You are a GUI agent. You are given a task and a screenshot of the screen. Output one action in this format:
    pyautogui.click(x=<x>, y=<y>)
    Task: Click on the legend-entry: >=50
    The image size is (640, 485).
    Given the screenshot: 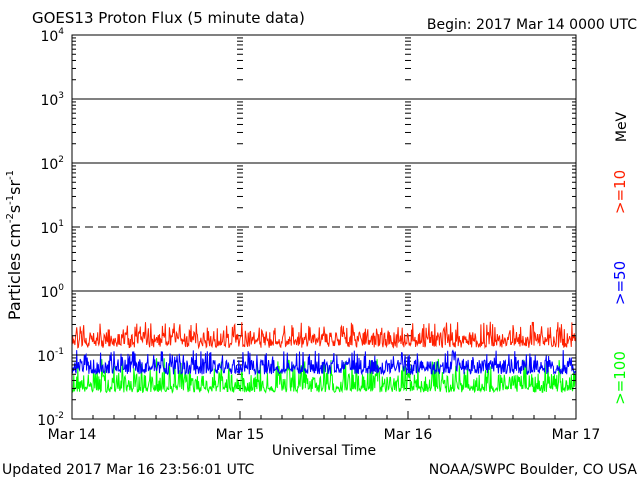 What is the action you would take?
    pyautogui.click(x=620, y=283)
    